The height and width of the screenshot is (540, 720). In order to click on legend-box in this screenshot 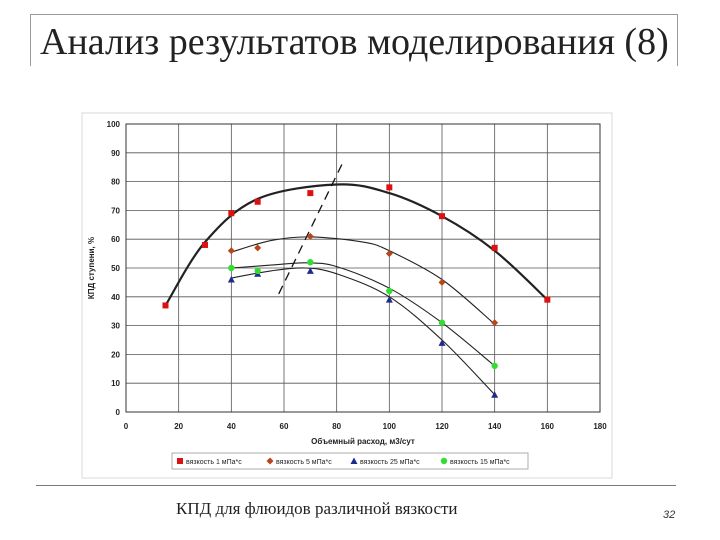, I will do `click(350, 461)`.